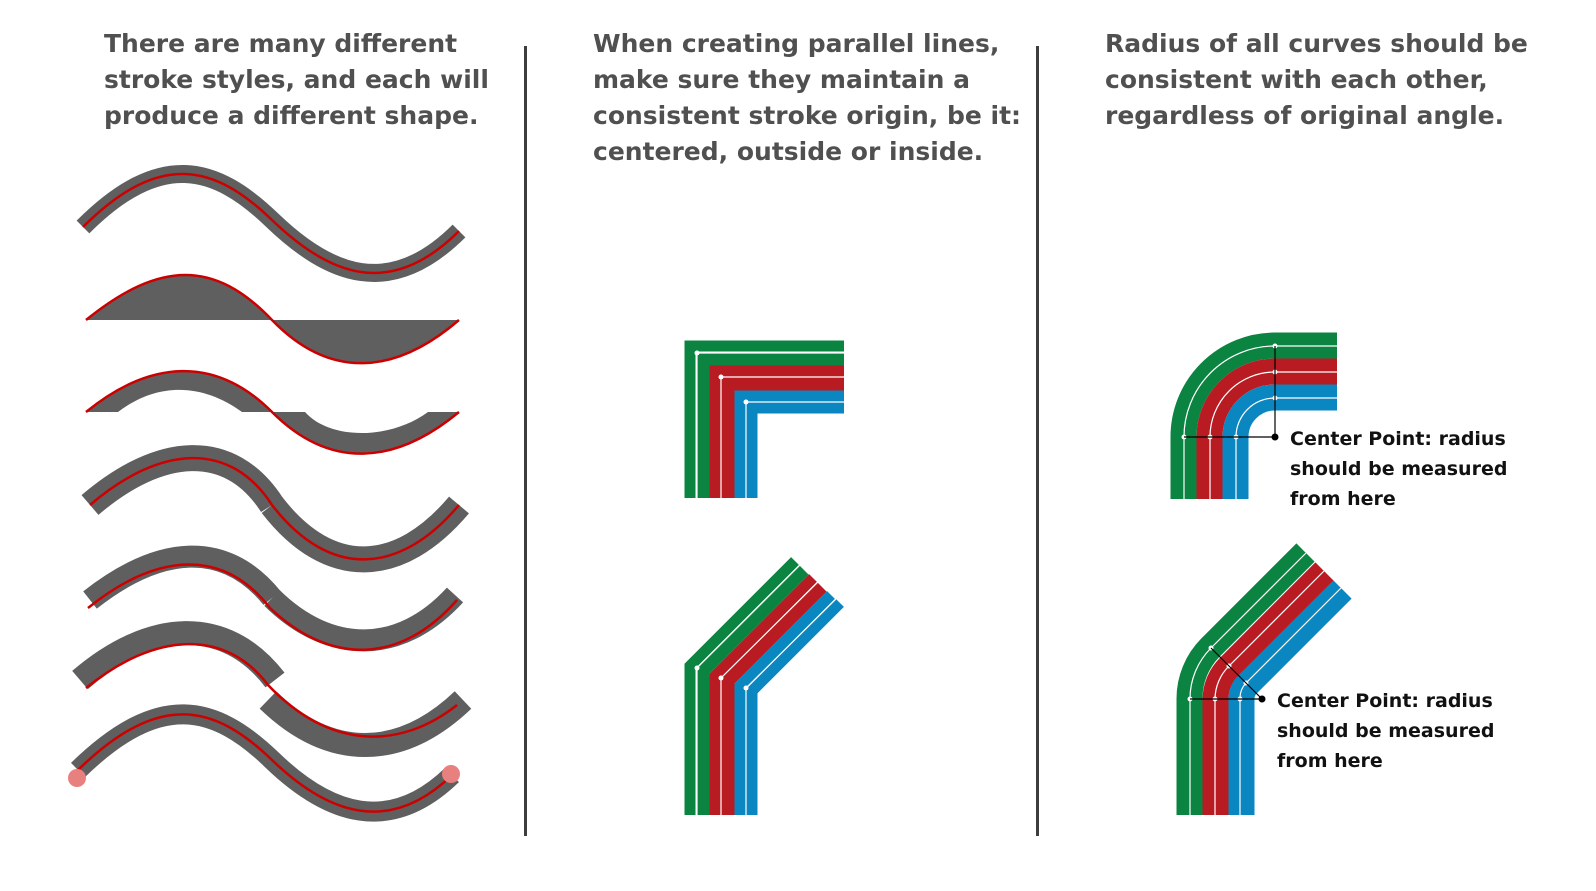 This screenshot has width=1596, height=891. Describe the element at coordinates (271, 223) in the screenshot. I see `wave-centered-stroke` at that location.